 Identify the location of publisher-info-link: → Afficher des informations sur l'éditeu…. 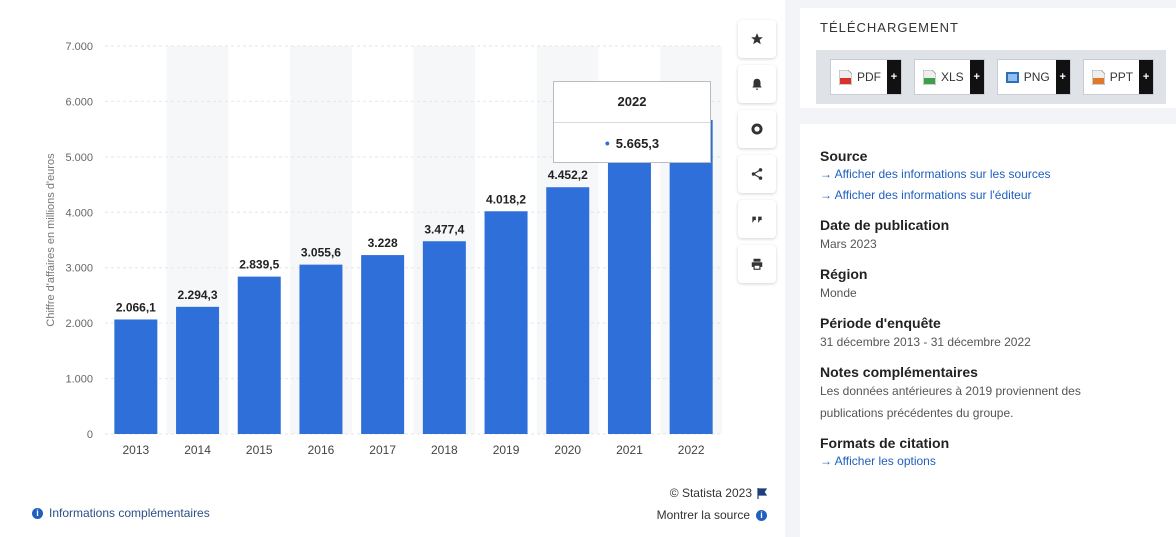
(926, 195).